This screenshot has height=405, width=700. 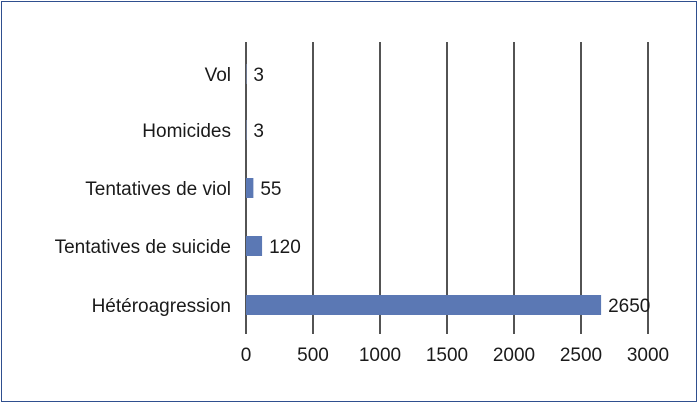 What do you see at coordinates (581, 355) in the screenshot?
I see `x-tick-label: 2500` at bounding box center [581, 355].